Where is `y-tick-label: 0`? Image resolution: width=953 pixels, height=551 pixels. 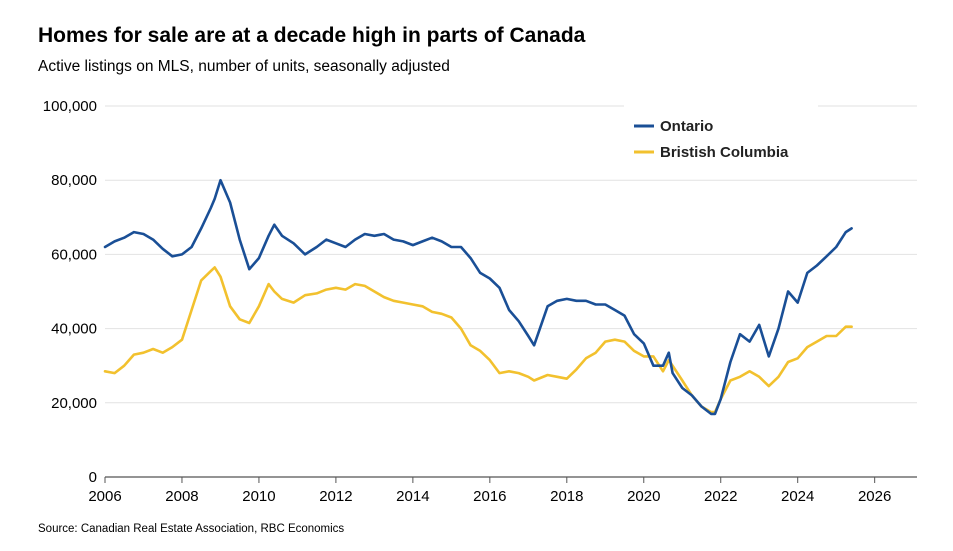
y-tick-label: 0 is located at coordinates (93, 477).